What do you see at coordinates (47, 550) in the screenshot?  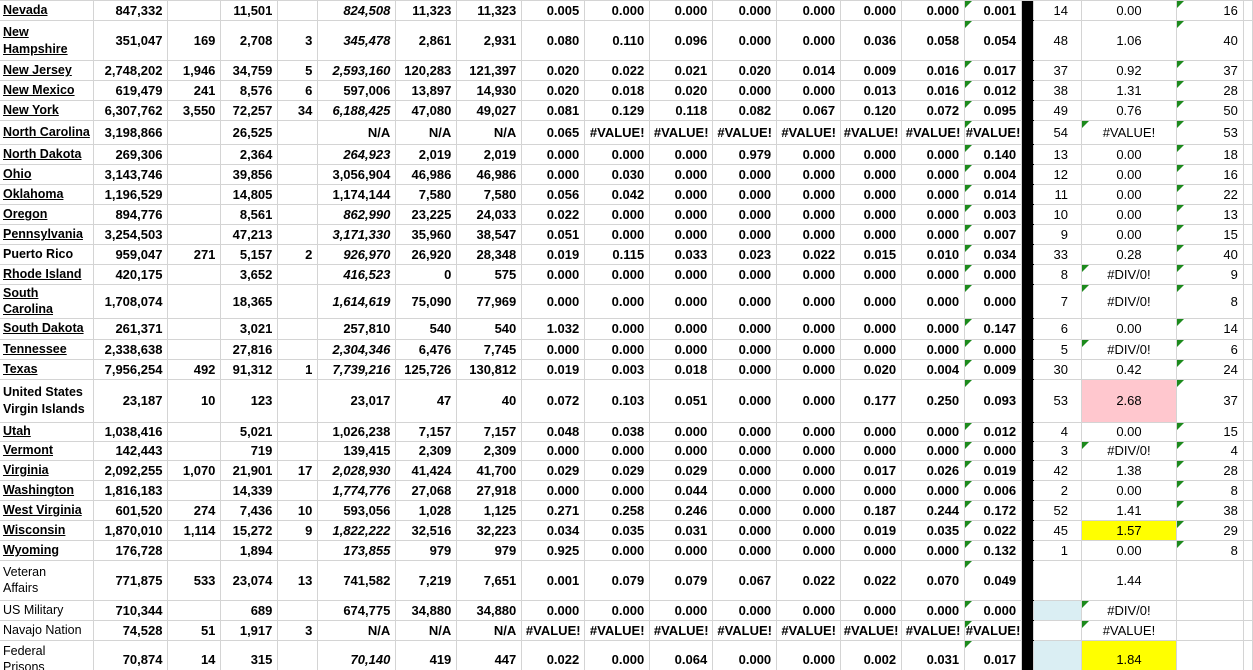 I see `row-label-cell: Wyoming` at bounding box center [47, 550].